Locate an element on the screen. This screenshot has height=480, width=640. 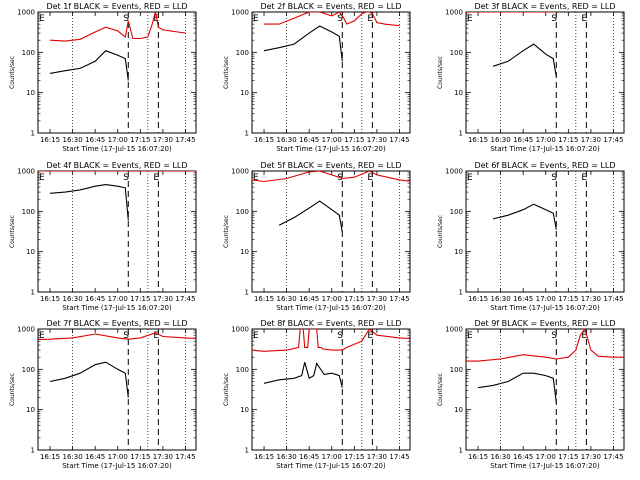
chart-title: Det 3f BLACK = Events, RED = LLD is located at coordinates (544, 6).